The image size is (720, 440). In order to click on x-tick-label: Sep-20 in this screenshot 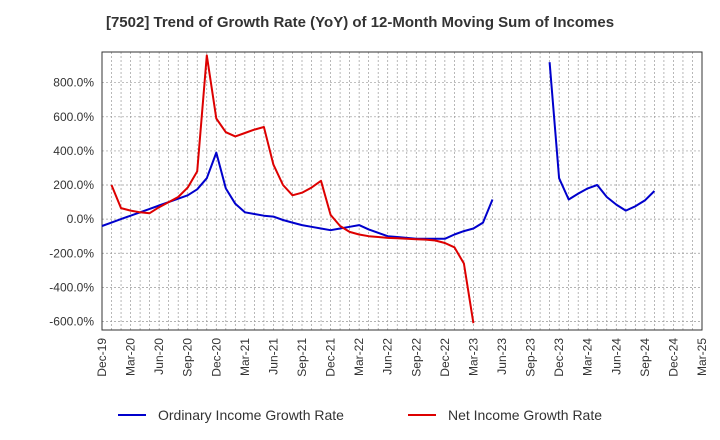, I will do `click(188, 357)`.